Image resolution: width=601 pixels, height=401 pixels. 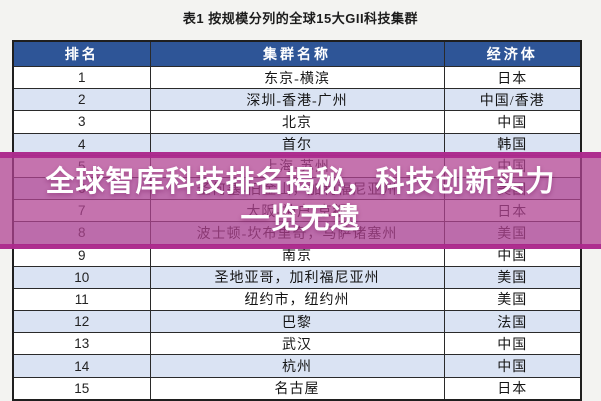 I want to click on col-header-economy: 经济体, so click(x=512, y=53).